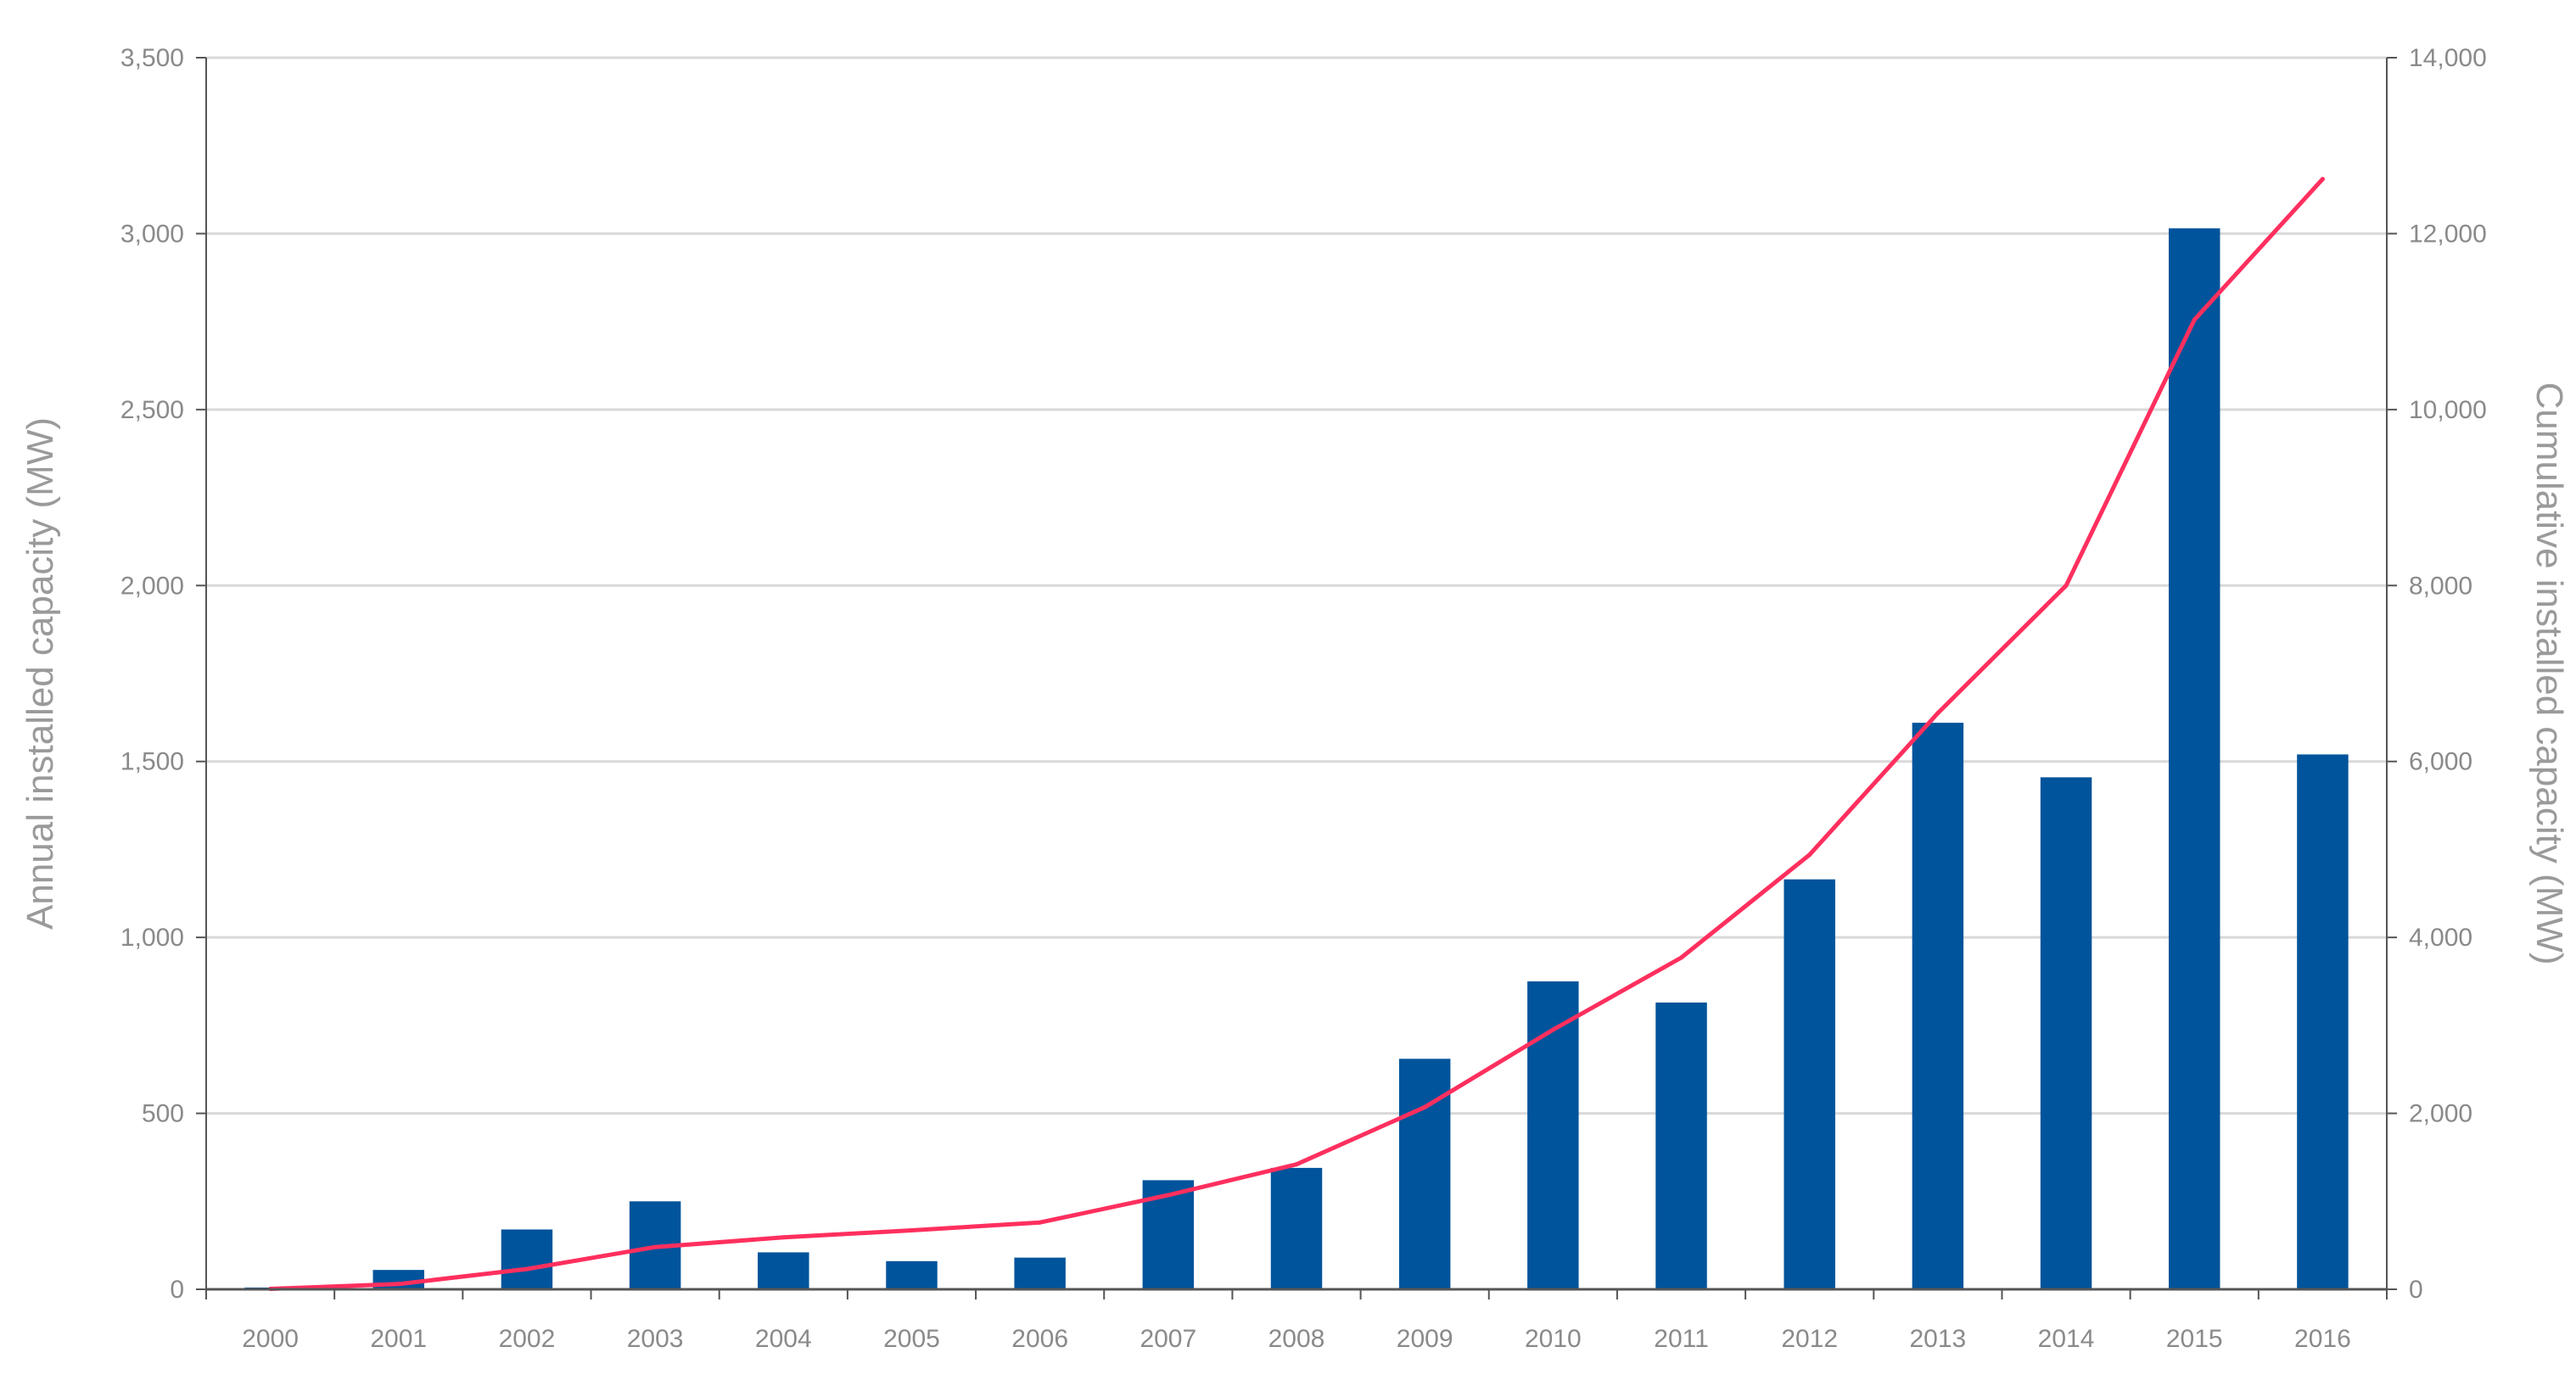 This screenshot has height=1386, width=2576. I want to click on x-tick-label: 2009, so click(1425, 1339).